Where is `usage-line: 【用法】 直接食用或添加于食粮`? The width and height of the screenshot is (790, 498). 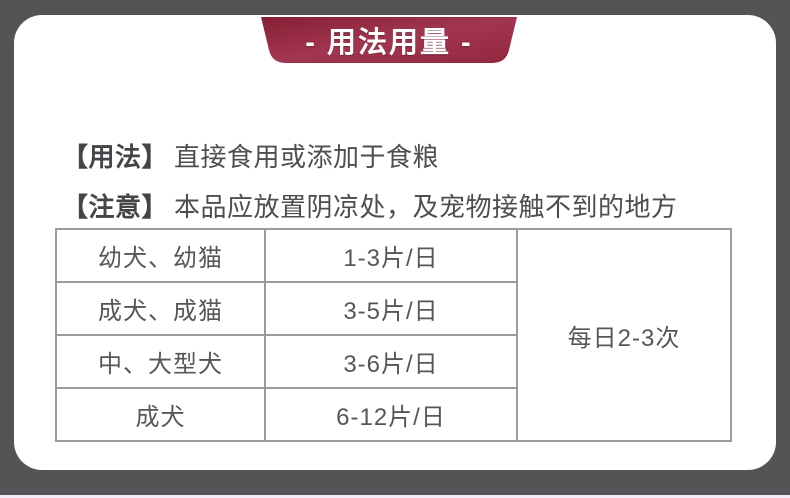 usage-line: 【用法】 直接食用或添加于食粮 is located at coordinates (250, 155).